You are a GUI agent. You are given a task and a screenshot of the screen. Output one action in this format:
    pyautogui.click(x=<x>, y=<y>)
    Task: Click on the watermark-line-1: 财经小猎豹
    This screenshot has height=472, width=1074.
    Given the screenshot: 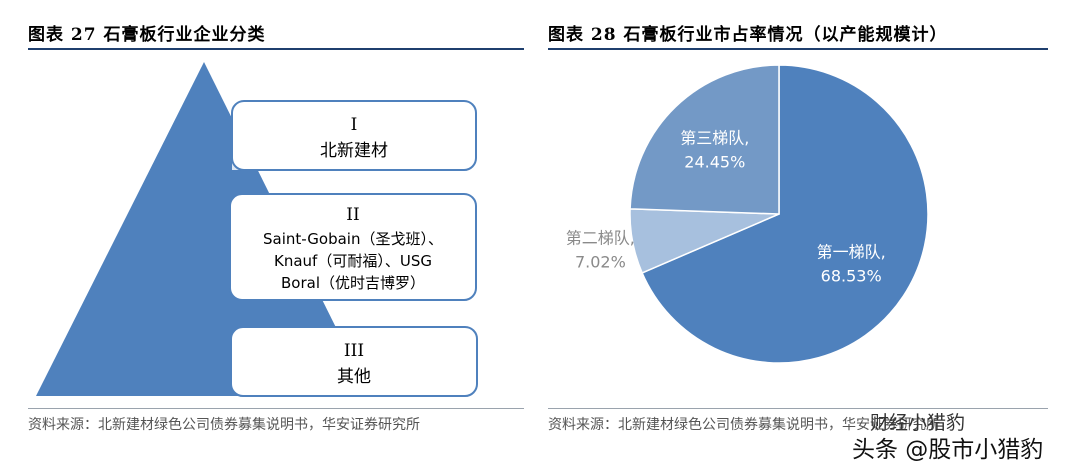 What is the action you would take?
    pyautogui.click(x=918, y=423)
    